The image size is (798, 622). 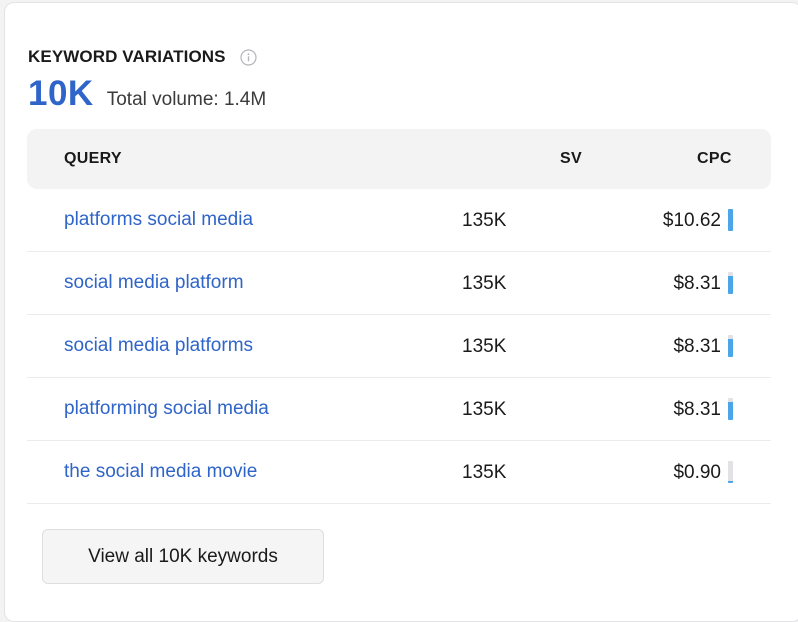 I want to click on widget-header: KEYWORD VARIATIONS, so click(x=142, y=57).